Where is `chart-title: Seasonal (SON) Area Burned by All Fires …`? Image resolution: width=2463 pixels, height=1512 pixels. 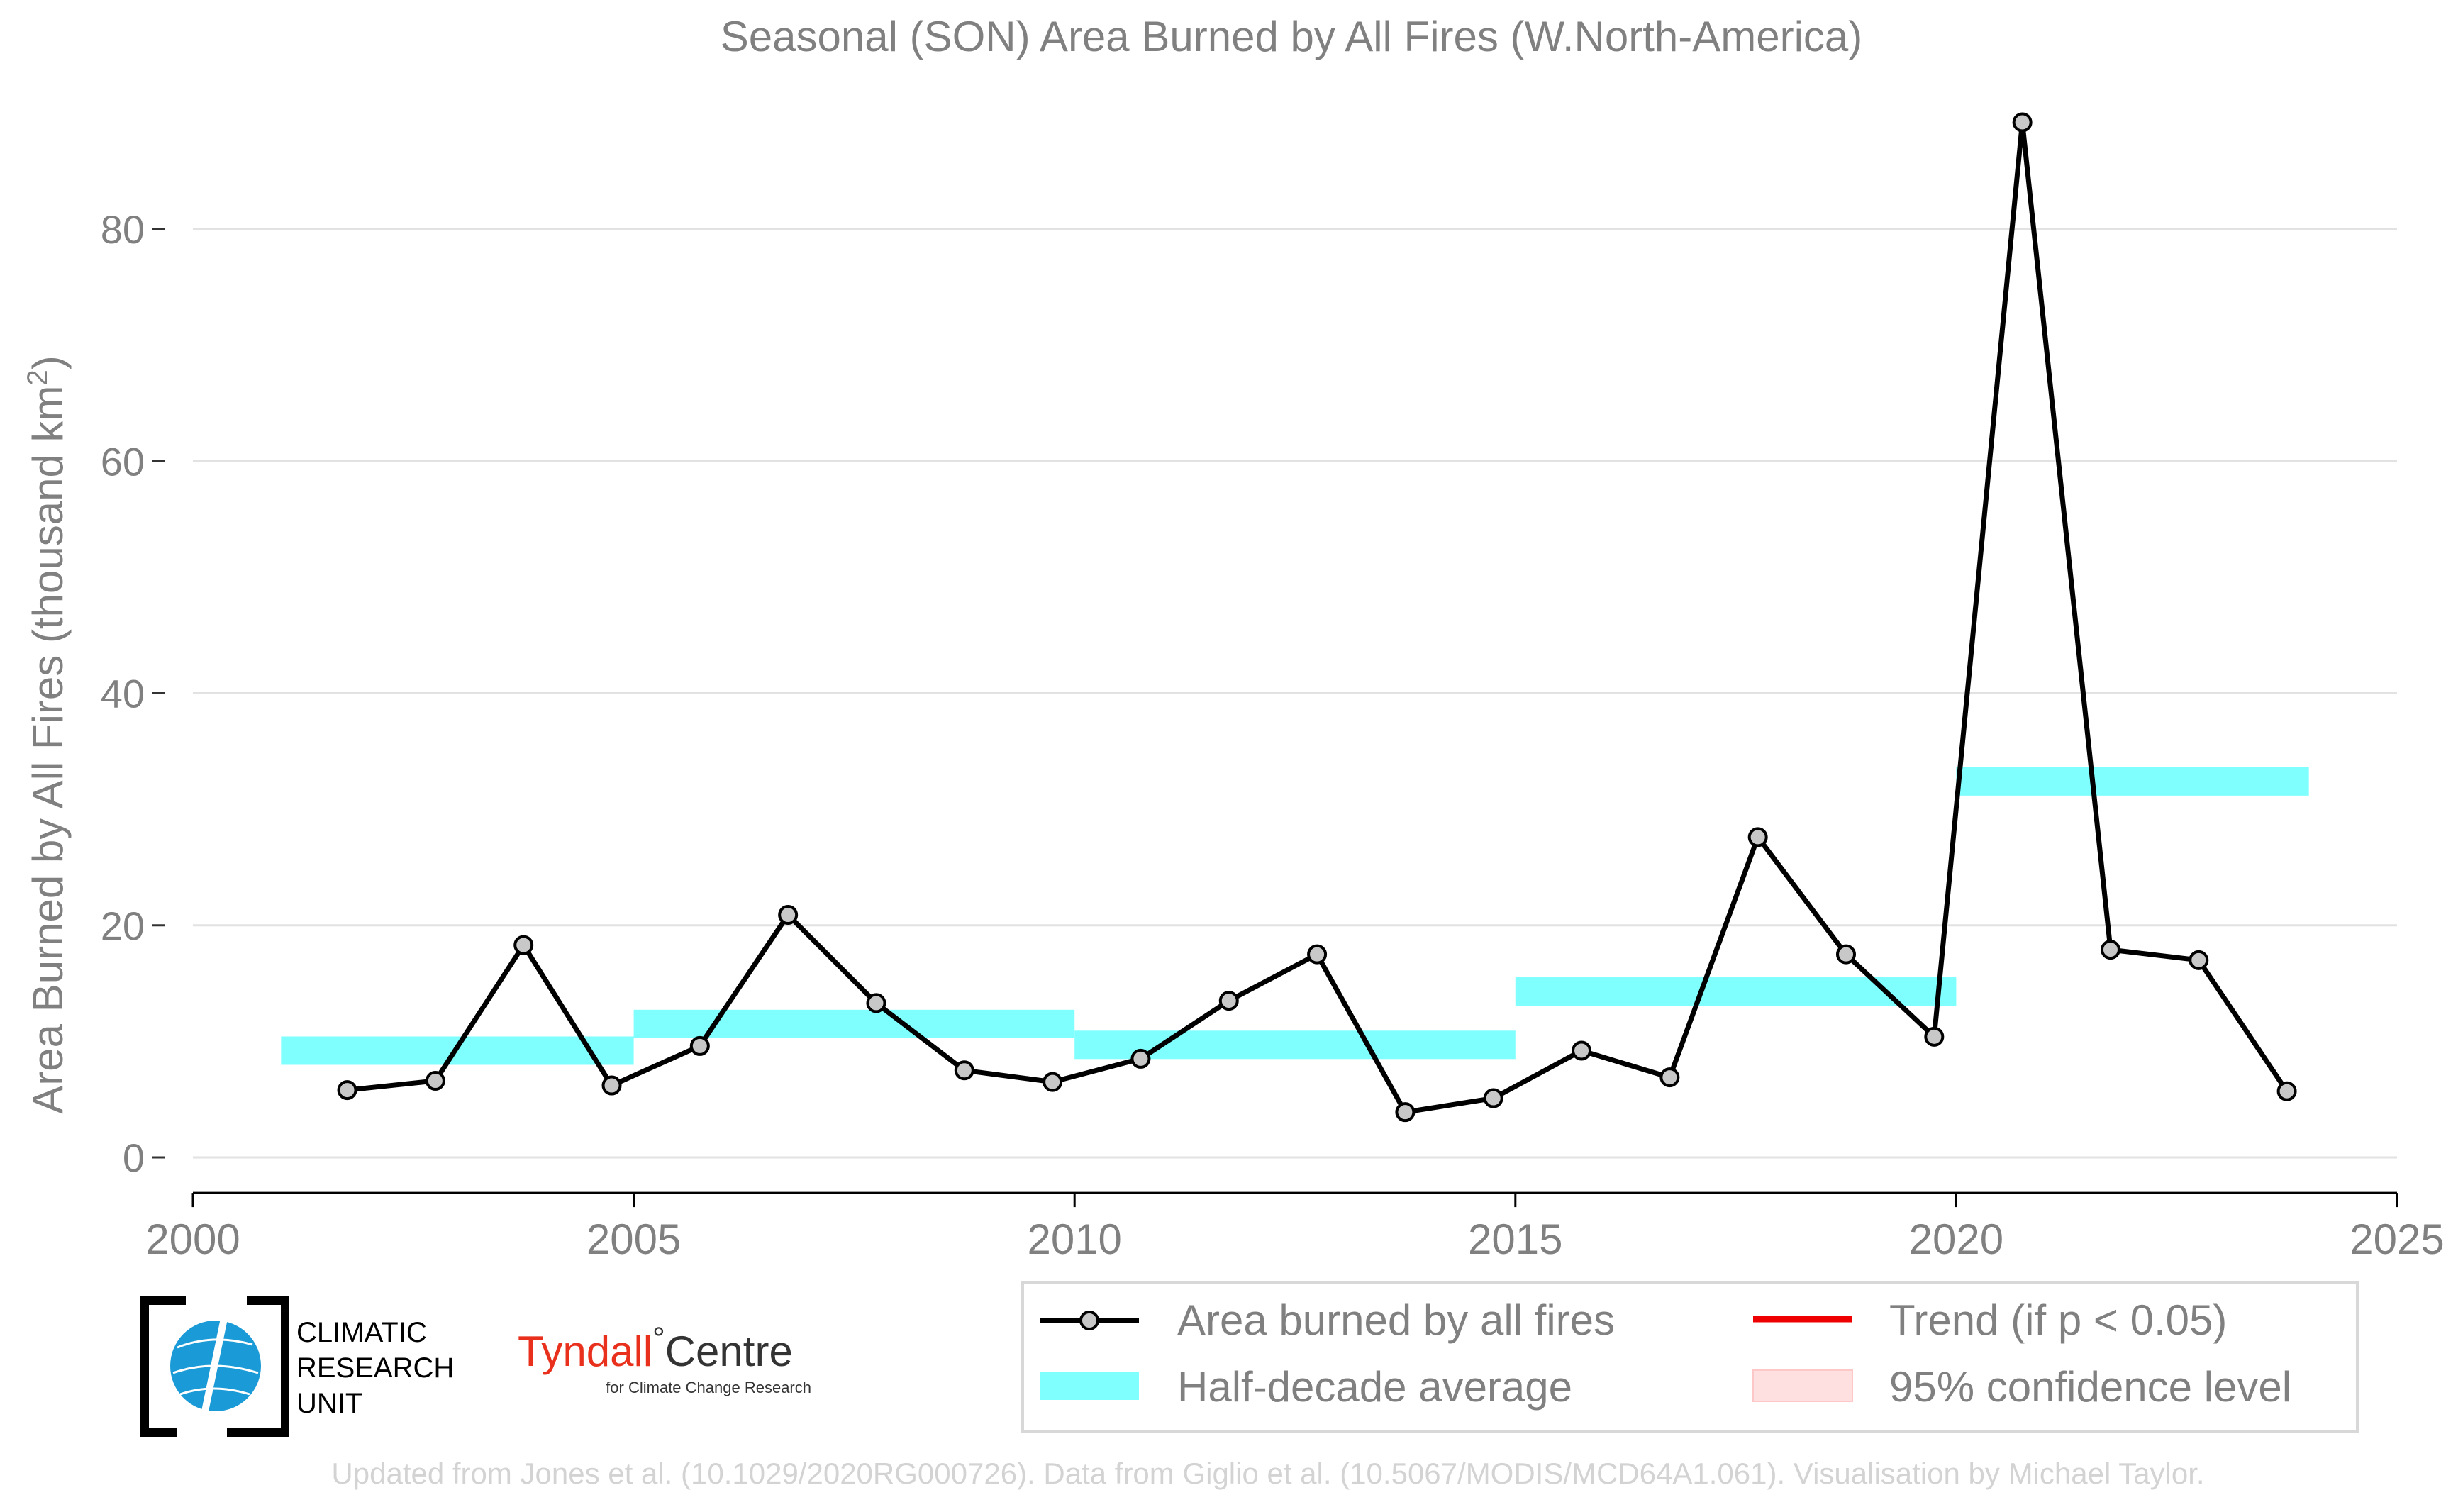
chart-title: Seasonal (SON) Area Burned by All Fires … is located at coordinates (1292, 36).